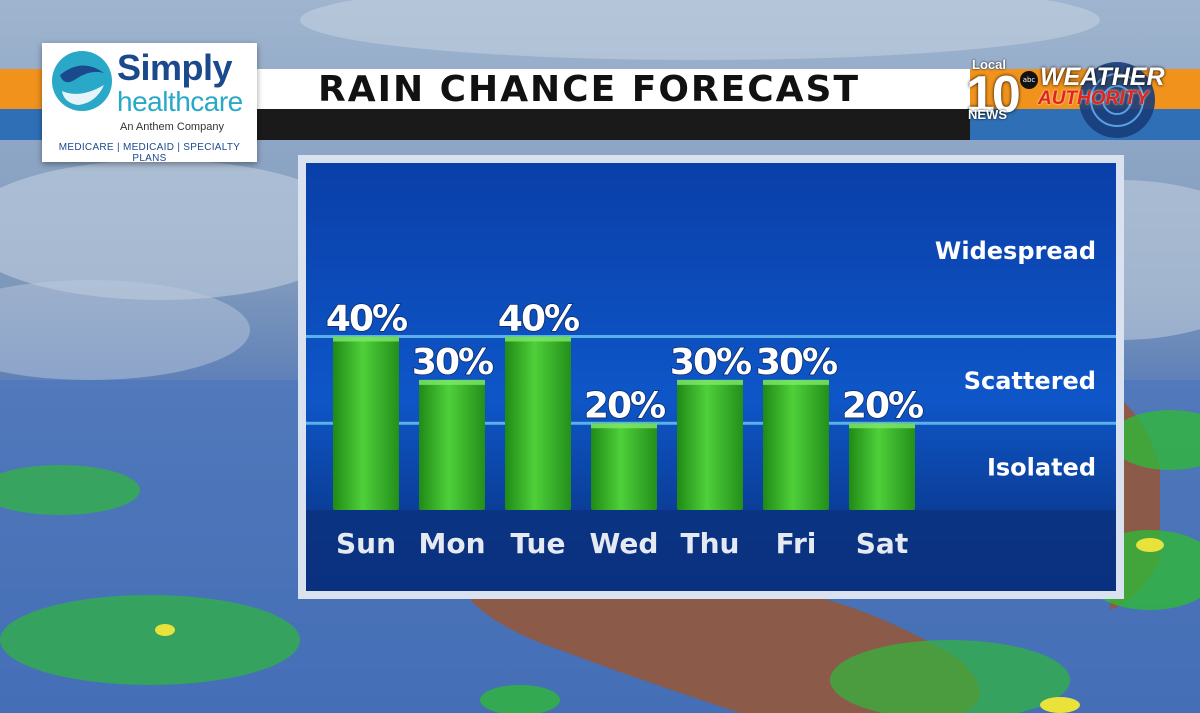 This screenshot has width=1200, height=713. I want to click on sponsor-name-line1: Simply, so click(175, 67).